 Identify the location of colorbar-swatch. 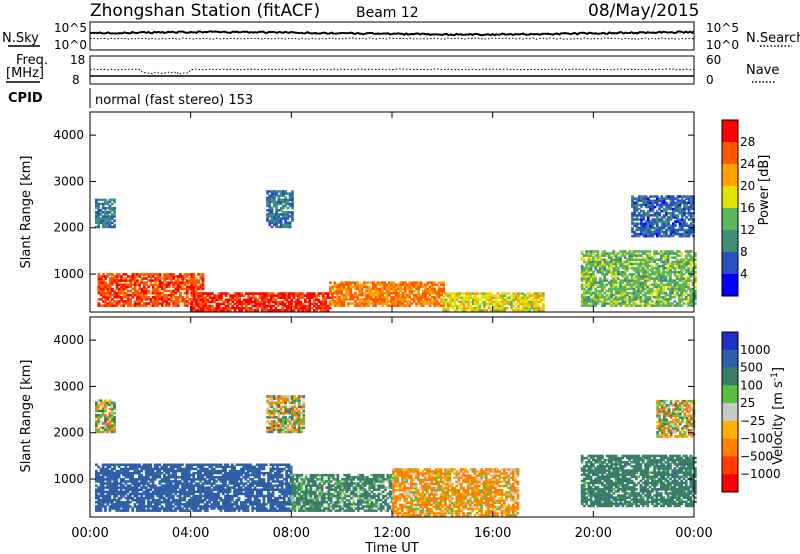
(730, 241).